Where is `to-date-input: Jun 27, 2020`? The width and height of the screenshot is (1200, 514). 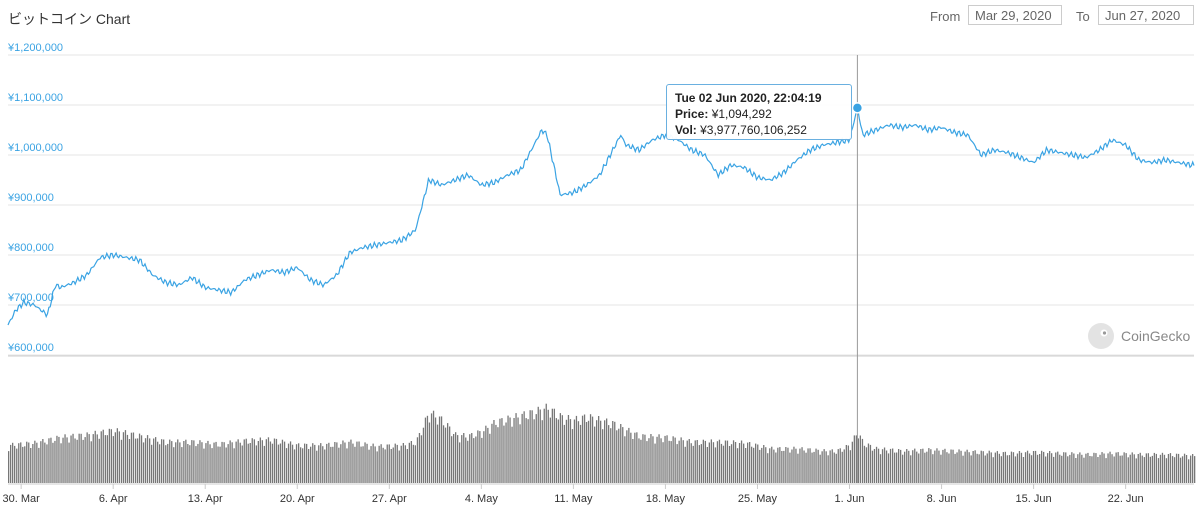
to-date-input: Jun 27, 2020 is located at coordinates (1146, 15).